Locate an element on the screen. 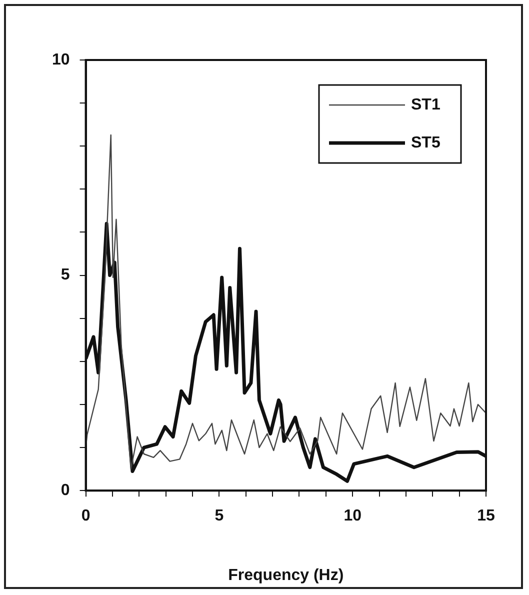 This screenshot has height=595, width=529. y-tick-label: 0 is located at coordinates (65, 491).